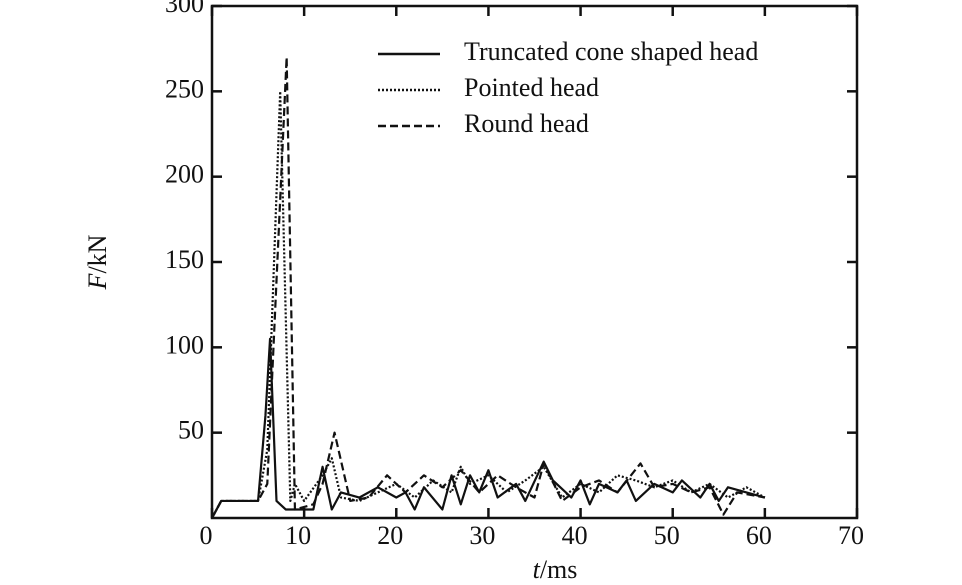 The image size is (962, 585). What do you see at coordinates (206, 535) in the screenshot?
I see `x-tick-label: 0` at bounding box center [206, 535].